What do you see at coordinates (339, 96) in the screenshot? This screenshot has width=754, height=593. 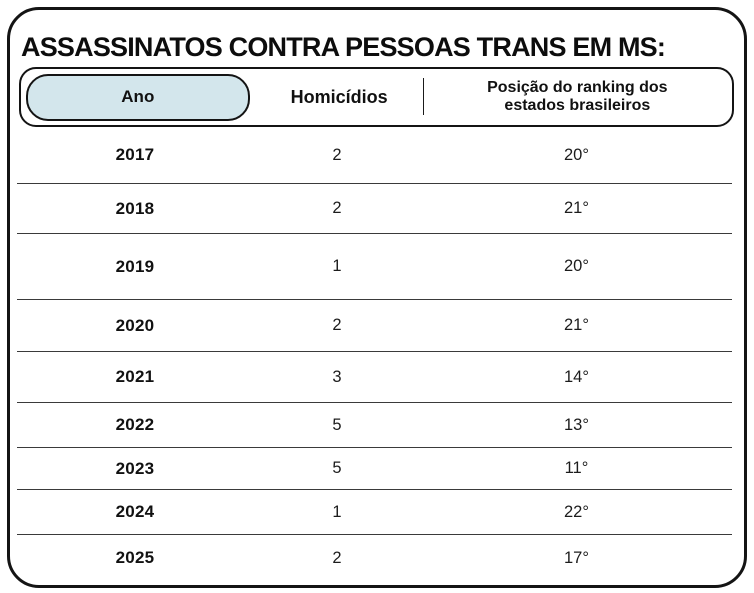 I see `header-cell-homicidios: Homicídios` at bounding box center [339, 96].